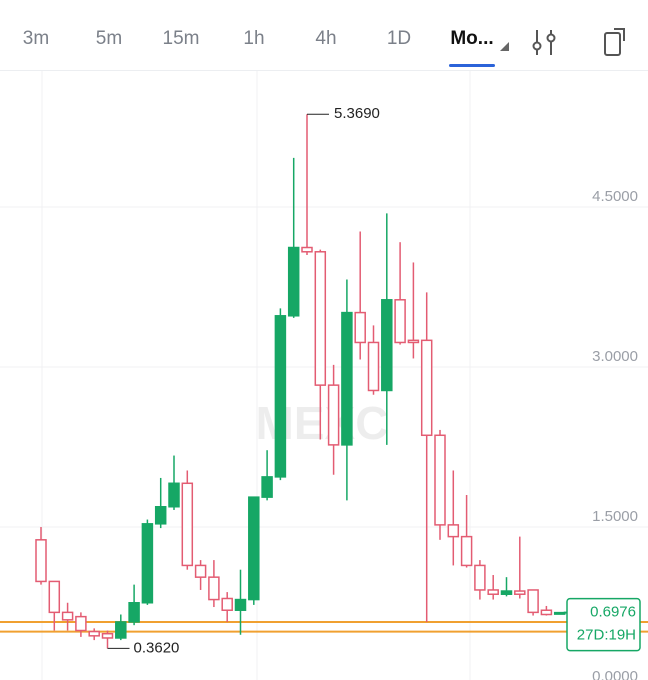 The height and width of the screenshot is (680, 648). What do you see at coordinates (254, 38) in the screenshot?
I see `timeframe-tab: 1h` at bounding box center [254, 38].